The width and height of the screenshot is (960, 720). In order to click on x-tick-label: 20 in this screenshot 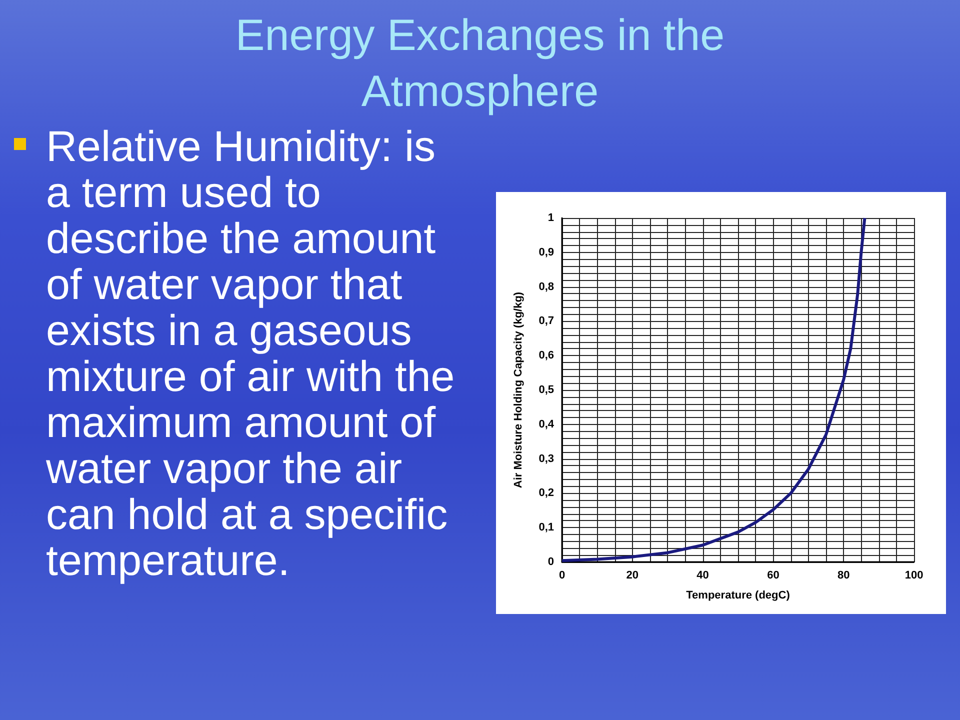, I will do `click(632, 576)`.